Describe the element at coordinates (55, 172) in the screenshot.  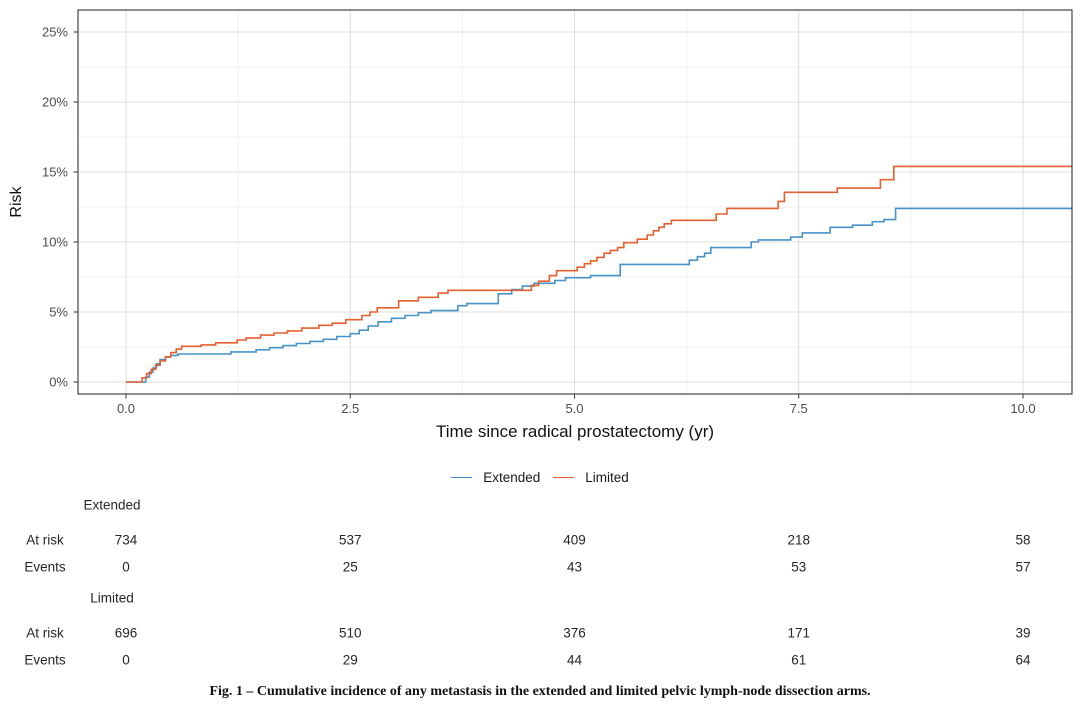
I see `y-tick-label: 15%` at that location.